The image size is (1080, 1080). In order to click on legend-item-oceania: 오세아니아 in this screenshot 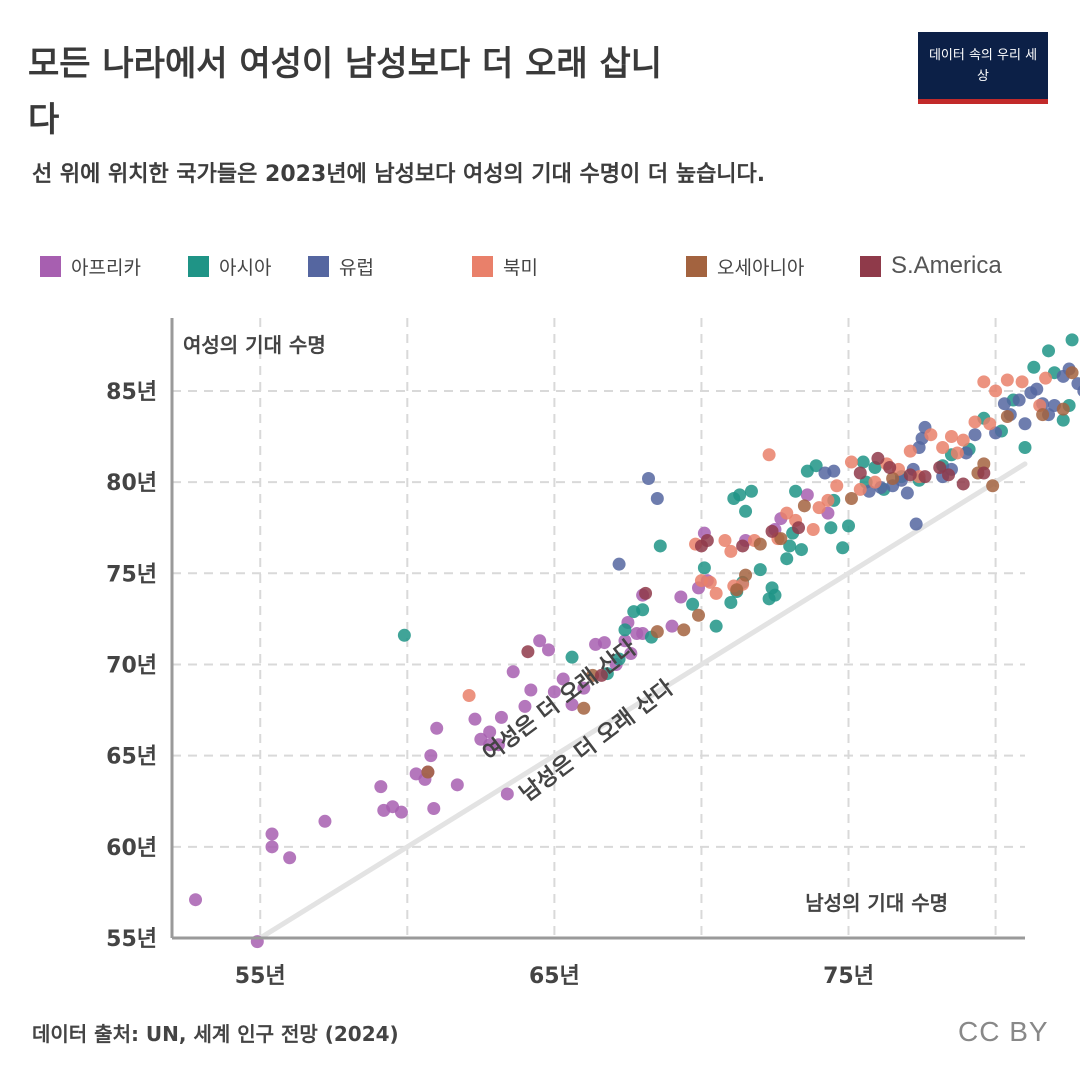, I will do `click(745, 266)`.